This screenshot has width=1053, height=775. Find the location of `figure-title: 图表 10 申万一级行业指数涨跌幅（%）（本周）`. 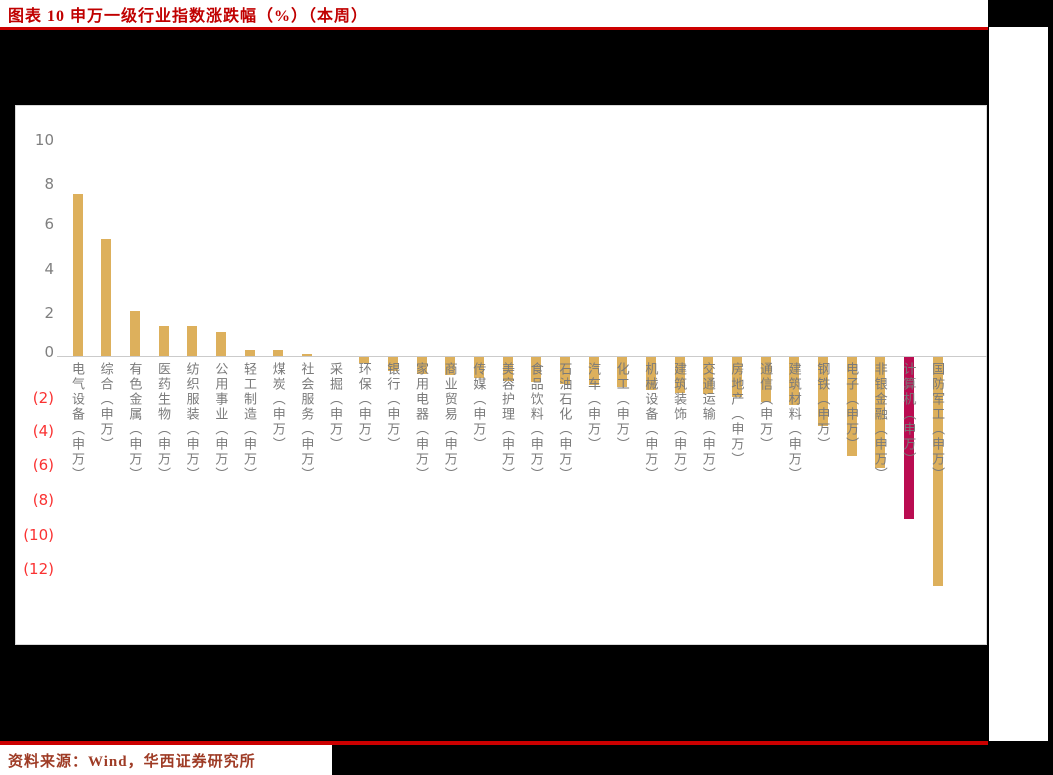

figure-title: 图表 10 申万一级行业指数涨跌幅（%）（本周） is located at coordinates (188, 16).